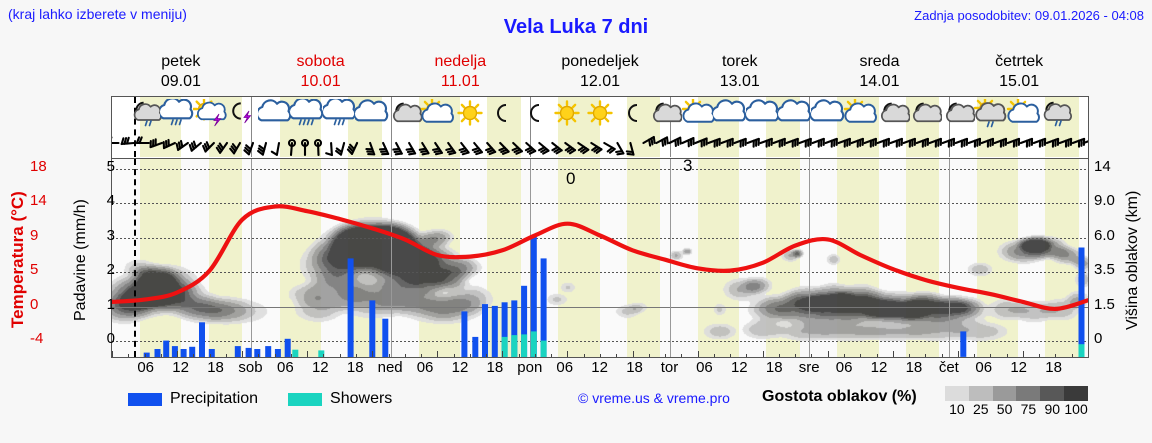  What do you see at coordinates (460, 61) in the screenshot?
I see `day-name: nedelja` at bounding box center [460, 61].